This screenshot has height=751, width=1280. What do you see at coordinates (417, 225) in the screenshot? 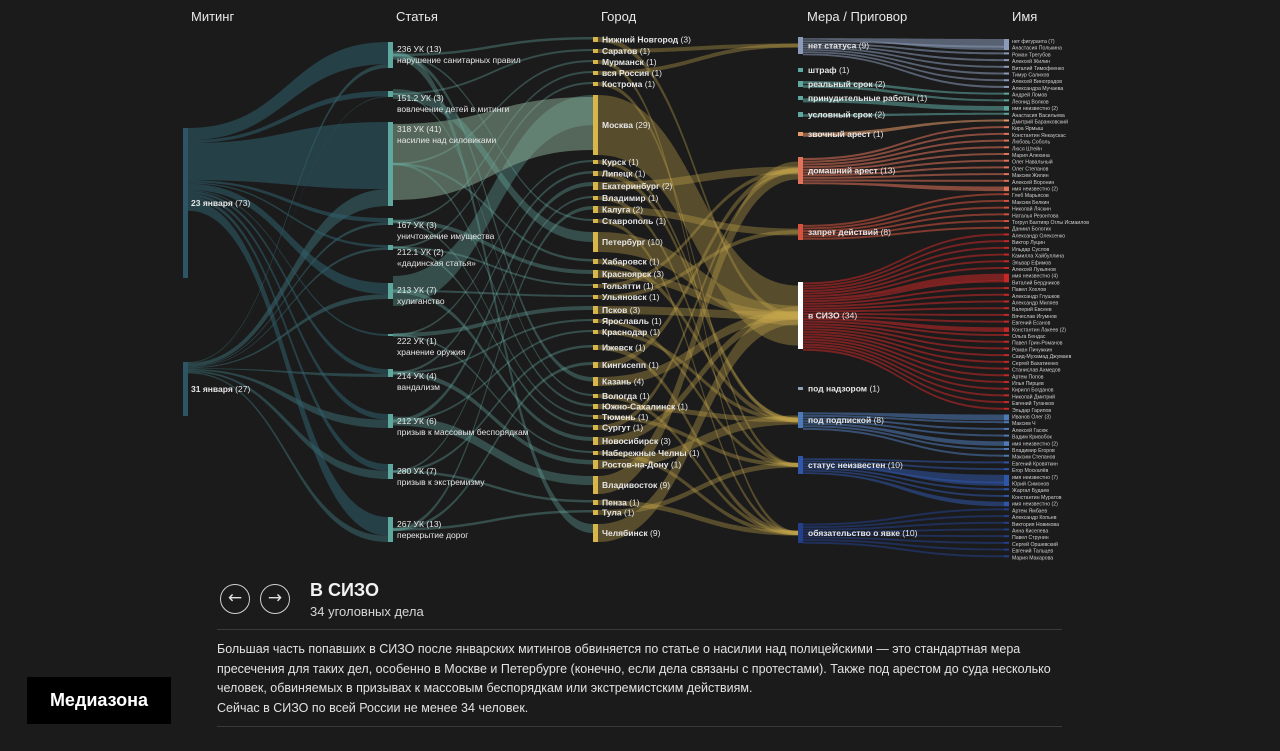
I see `article-label: 167 УК (3)` at bounding box center [417, 225].